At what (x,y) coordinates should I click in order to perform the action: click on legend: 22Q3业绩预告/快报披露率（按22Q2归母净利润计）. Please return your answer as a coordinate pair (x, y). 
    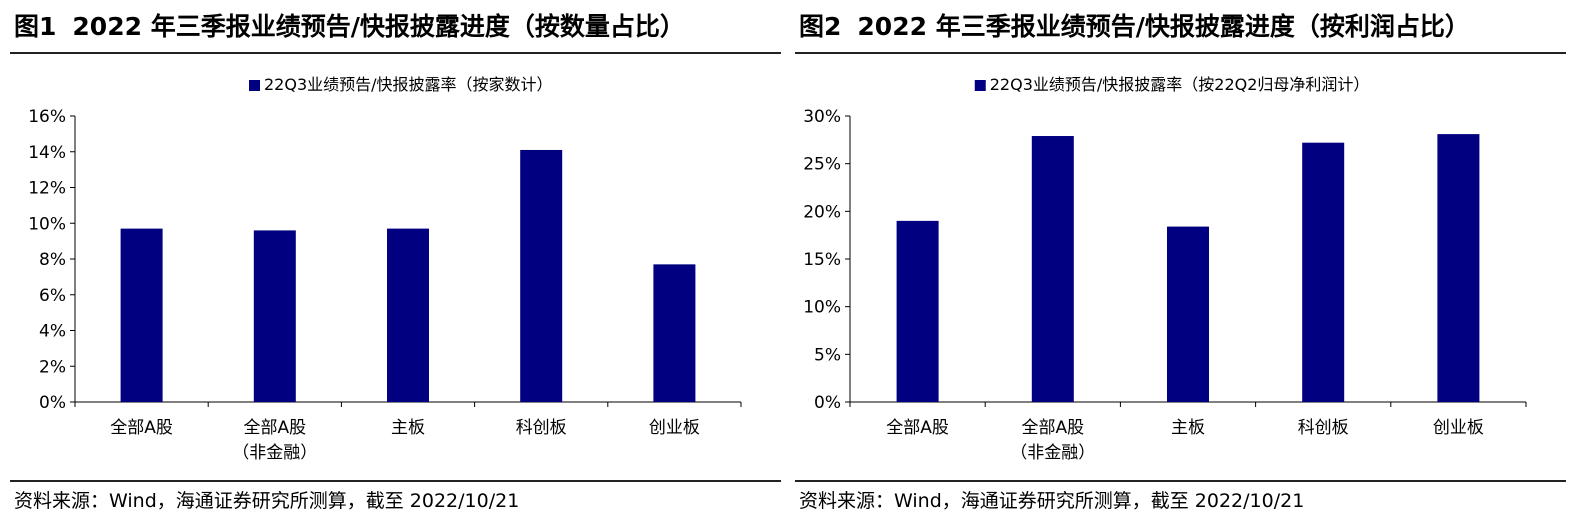
    Looking at the image, I should click on (1172, 84).